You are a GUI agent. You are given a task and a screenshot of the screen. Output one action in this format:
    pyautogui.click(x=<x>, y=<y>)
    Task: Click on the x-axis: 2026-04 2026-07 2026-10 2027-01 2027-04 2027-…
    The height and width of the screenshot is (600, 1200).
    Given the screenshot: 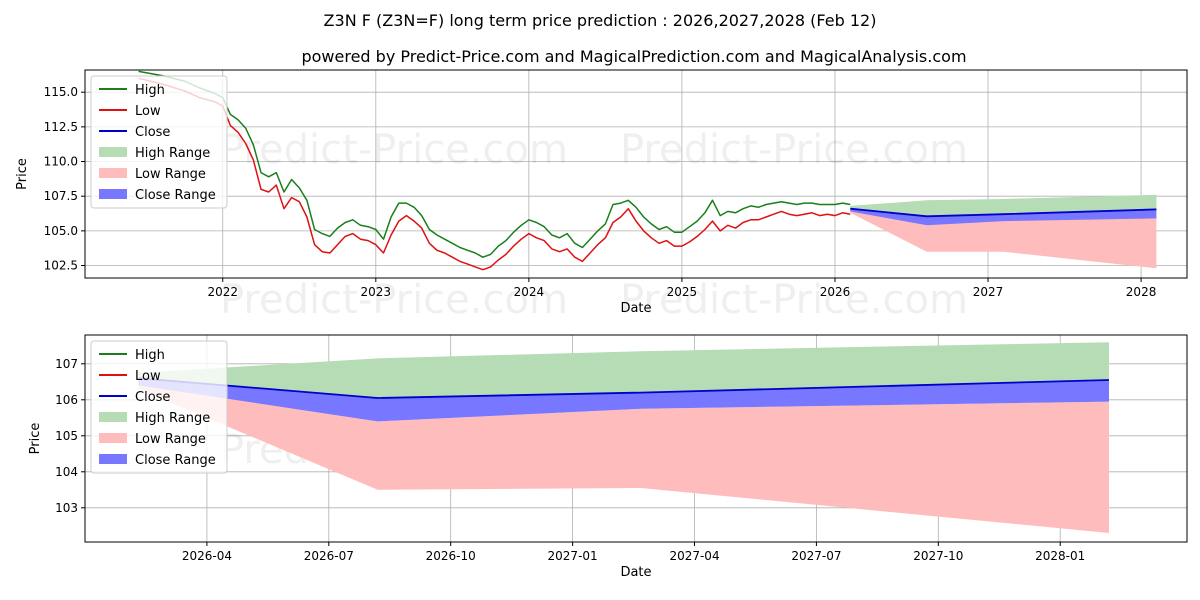 What is the action you would take?
    pyautogui.click(x=633, y=552)
    